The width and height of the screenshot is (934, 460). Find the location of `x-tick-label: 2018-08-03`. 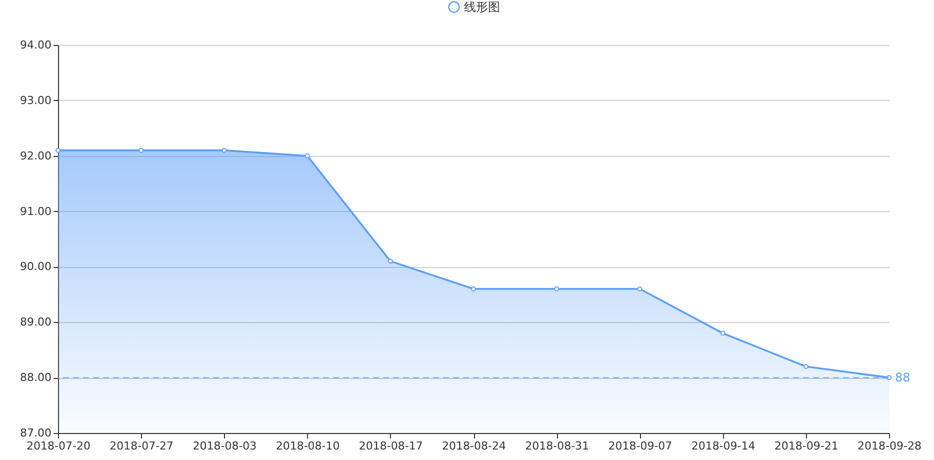

x-tick-label: 2018-08-03 is located at coordinates (224, 446).